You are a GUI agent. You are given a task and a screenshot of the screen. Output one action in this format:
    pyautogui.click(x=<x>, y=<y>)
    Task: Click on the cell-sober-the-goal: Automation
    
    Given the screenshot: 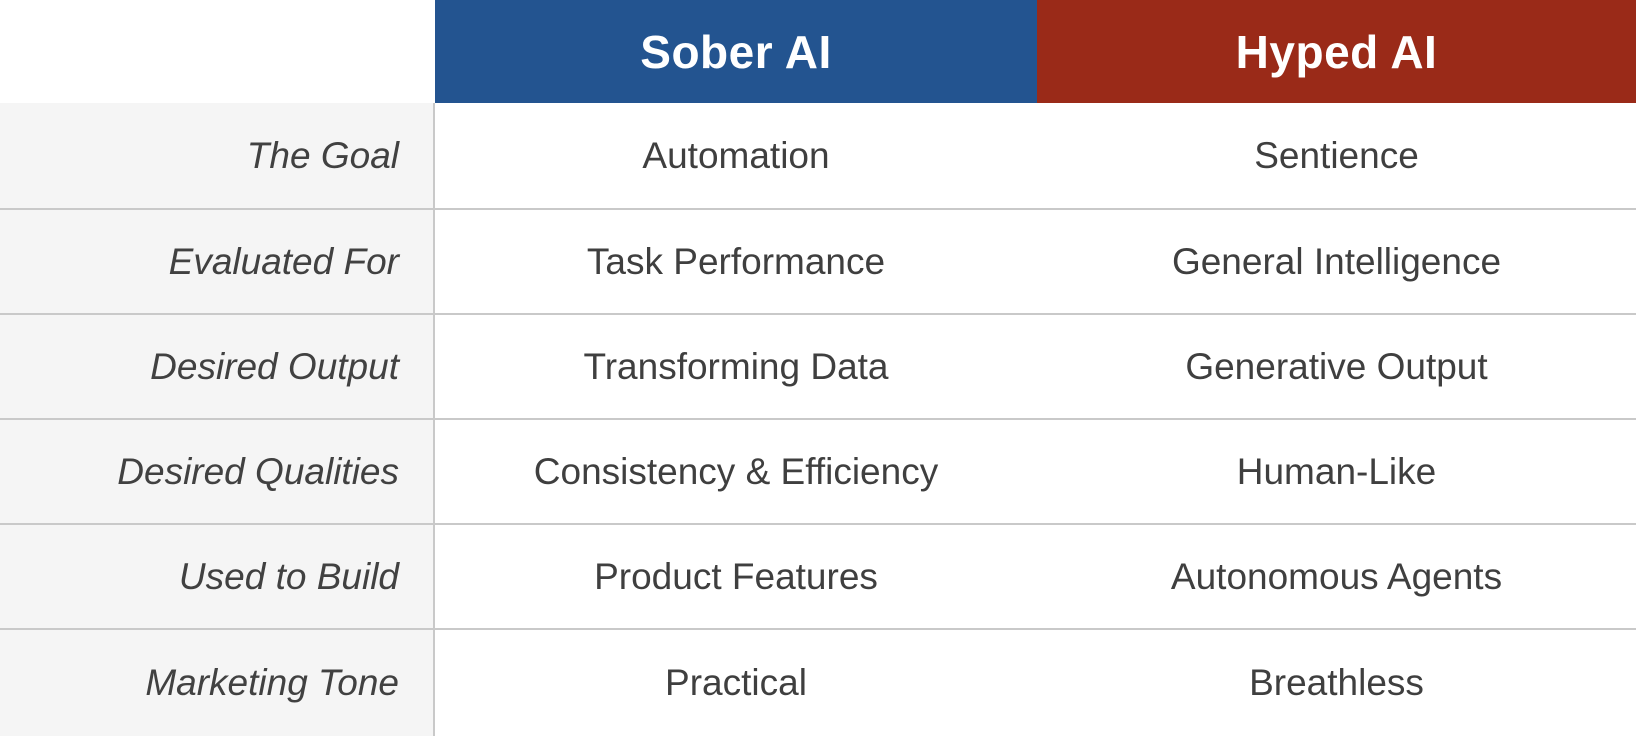 What is the action you would take?
    pyautogui.click(x=736, y=155)
    